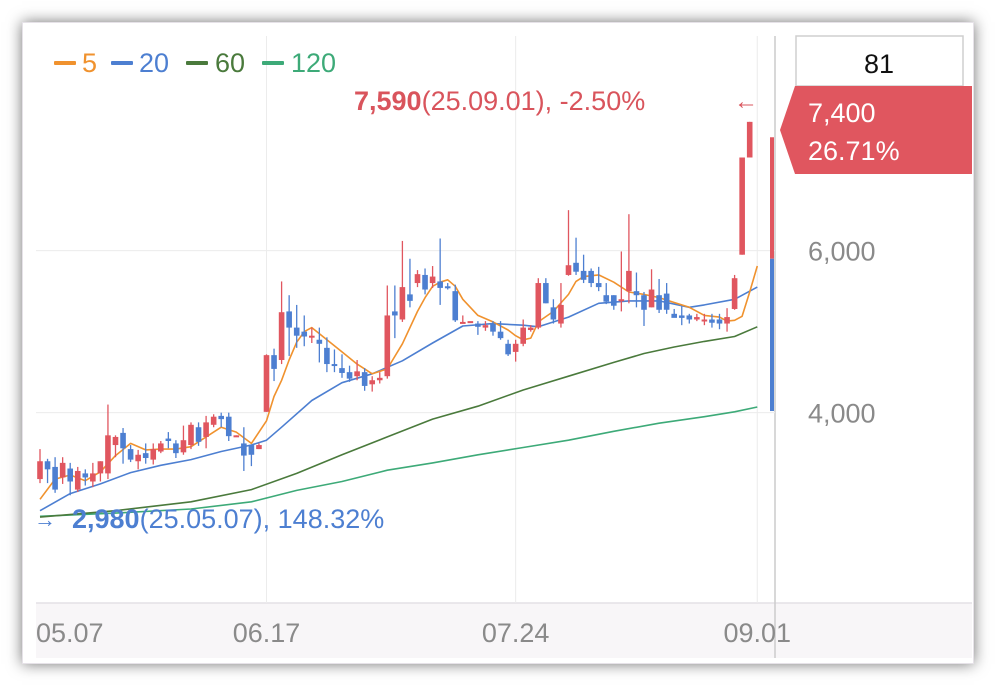  I want to click on interval-box, so click(879, 61).